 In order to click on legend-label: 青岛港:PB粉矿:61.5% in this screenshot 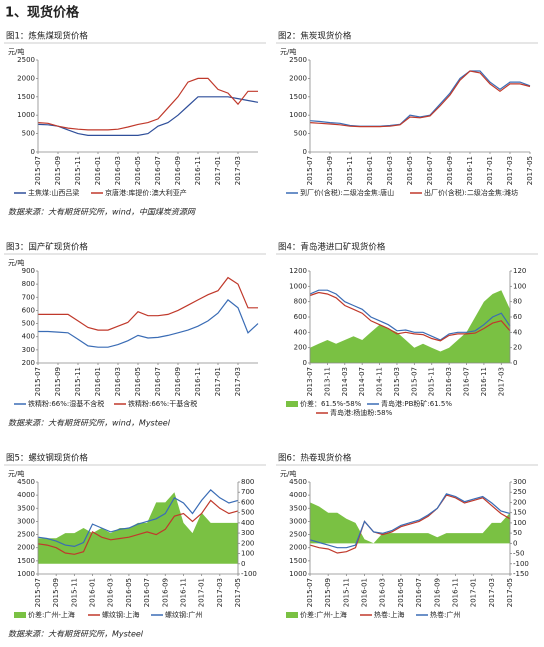, I will do `click(416, 403)`.